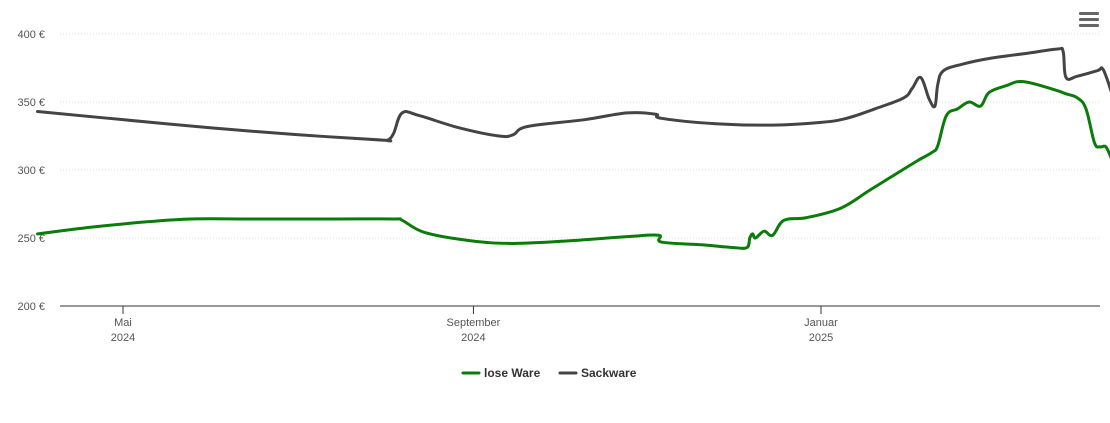 The width and height of the screenshot is (1110, 423). Describe the element at coordinates (31, 307) in the screenshot. I see `y-tick-label: 200 €` at that location.